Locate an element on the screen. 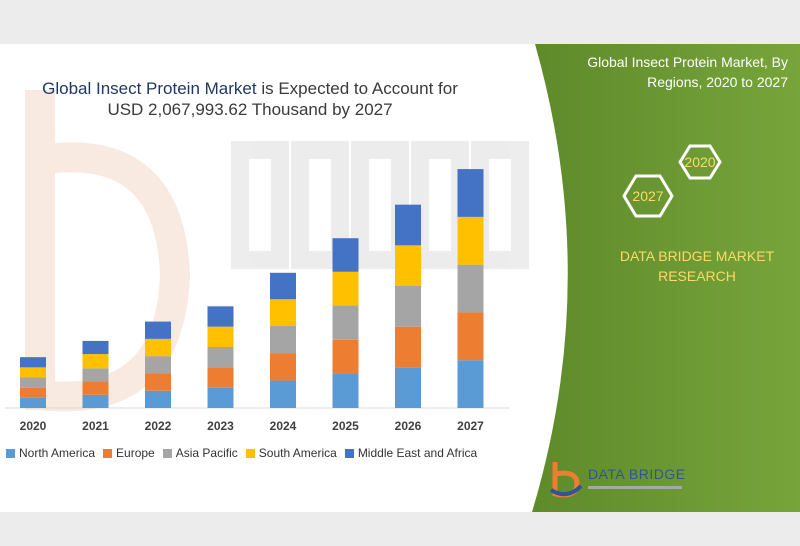 The width and height of the screenshot is (800, 546). legend-swatch-europe is located at coordinates (108, 453).